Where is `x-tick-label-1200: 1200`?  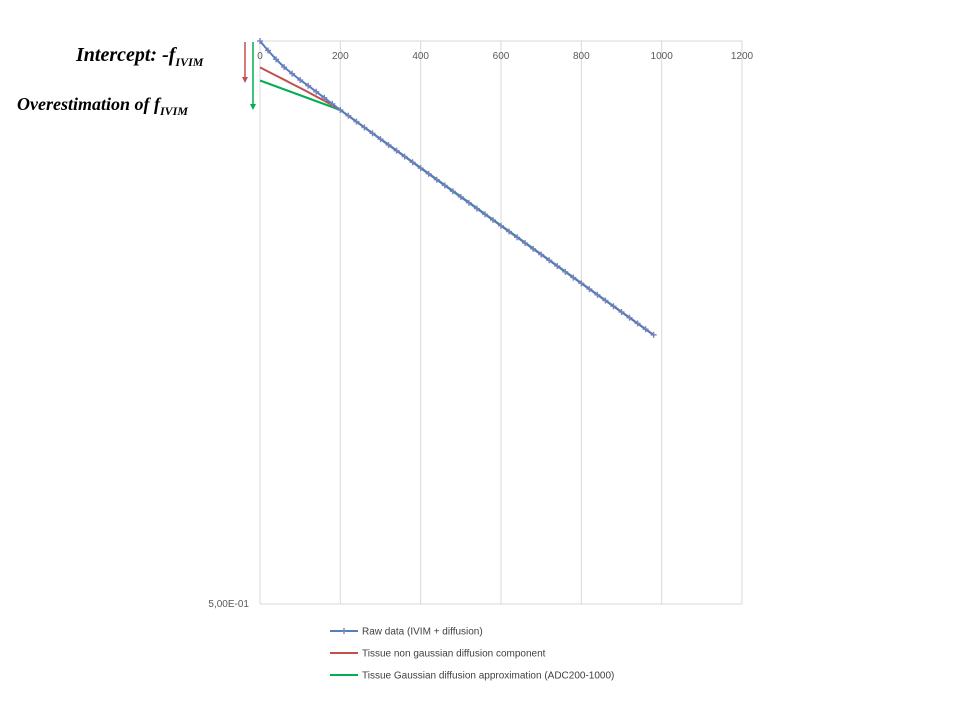
x-tick-label-1200: 1200 is located at coordinates (742, 56).